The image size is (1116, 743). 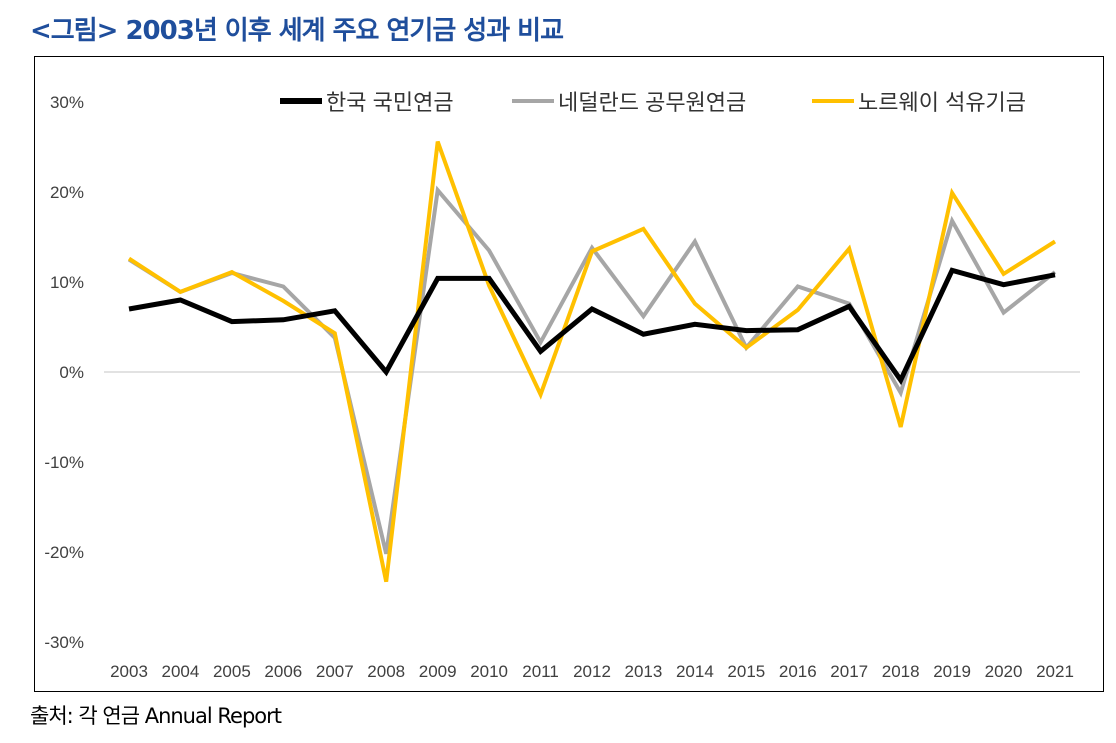 I want to click on y-tick-label: 0%, so click(x=71, y=372).